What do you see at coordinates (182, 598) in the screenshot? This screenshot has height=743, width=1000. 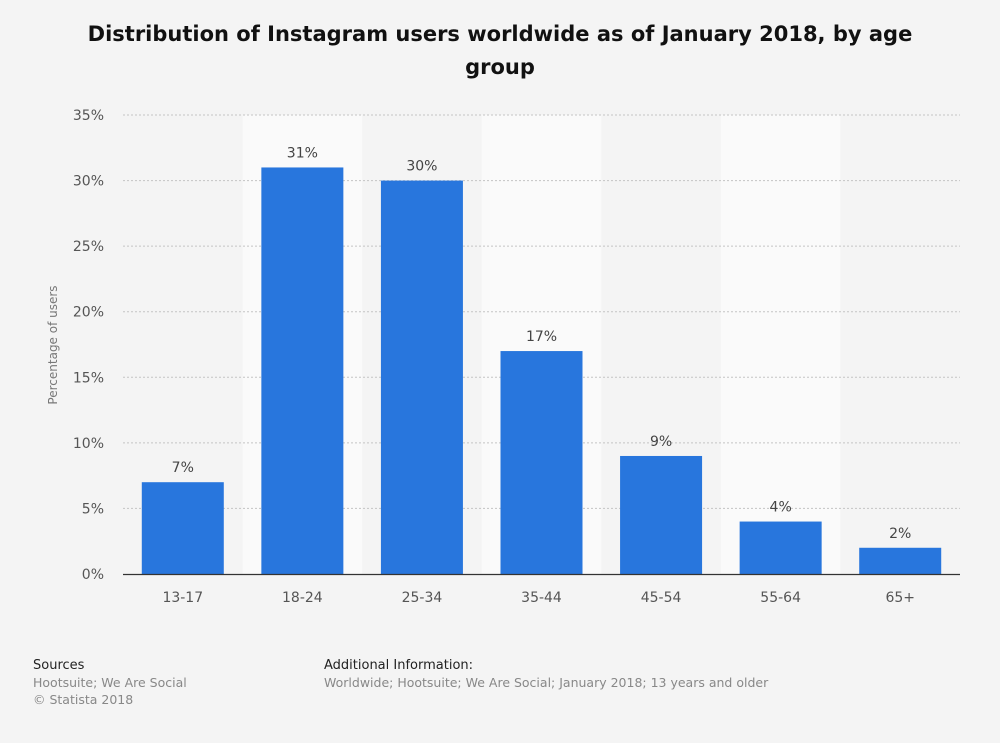 I see `x-tick-label: 13-17` at bounding box center [182, 598].